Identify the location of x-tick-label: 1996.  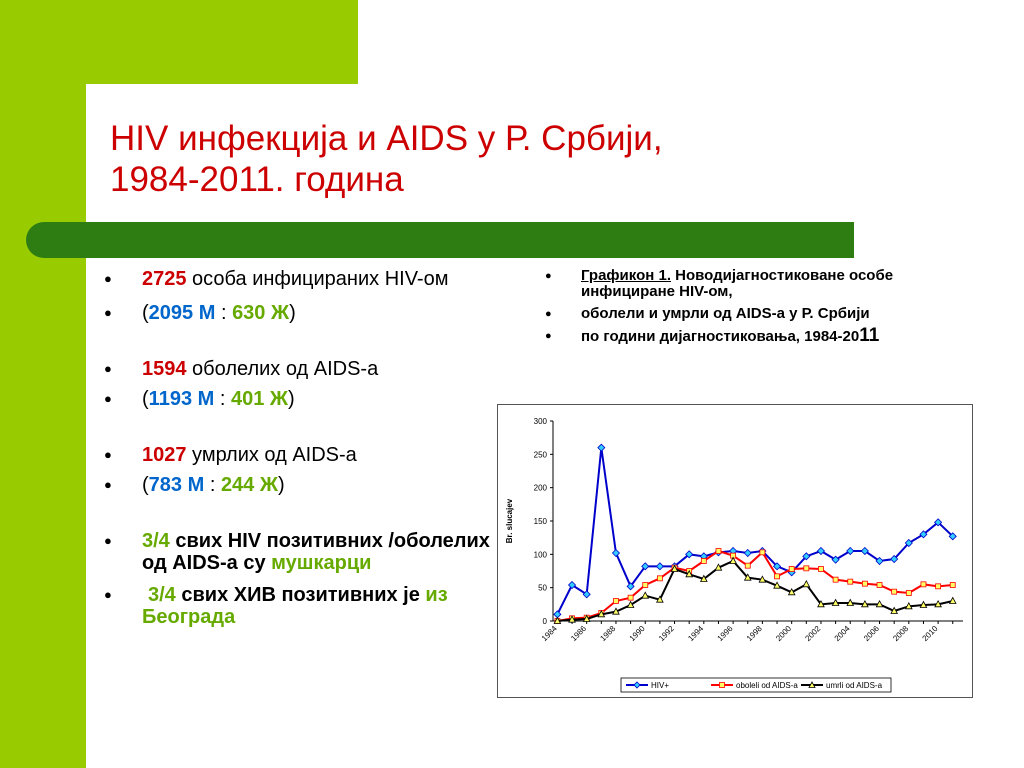
(725, 633).